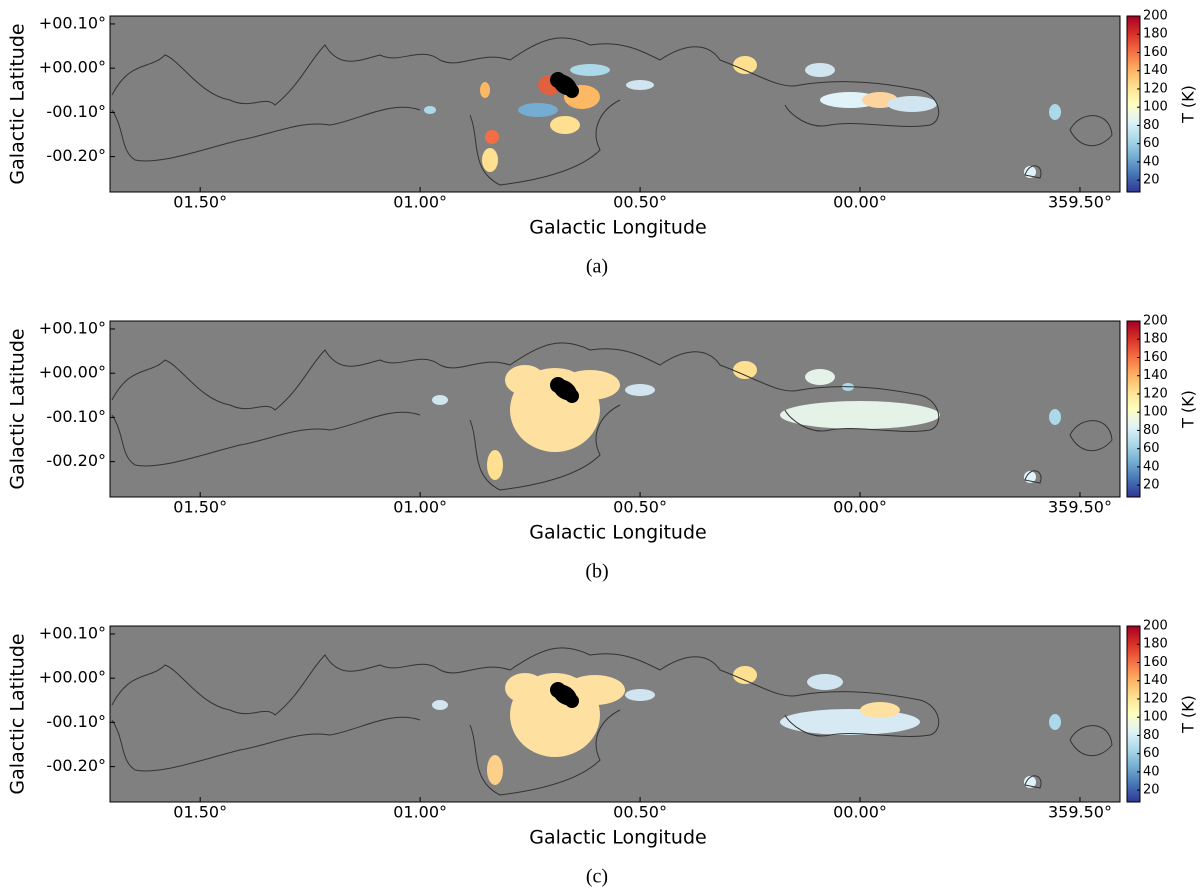 The height and width of the screenshot is (889, 1200). What do you see at coordinates (597, 877) in the screenshot?
I see `caption: (c)` at bounding box center [597, 877].